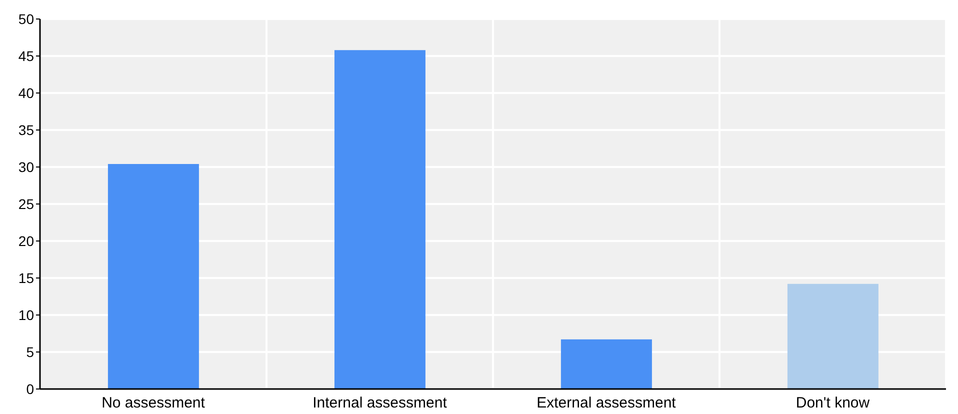 The height and width of the screenshot is (414, 958). Describe the element at coordinates (26, 56) in the screenshot. I see `y-tick-label: 45` at that location.